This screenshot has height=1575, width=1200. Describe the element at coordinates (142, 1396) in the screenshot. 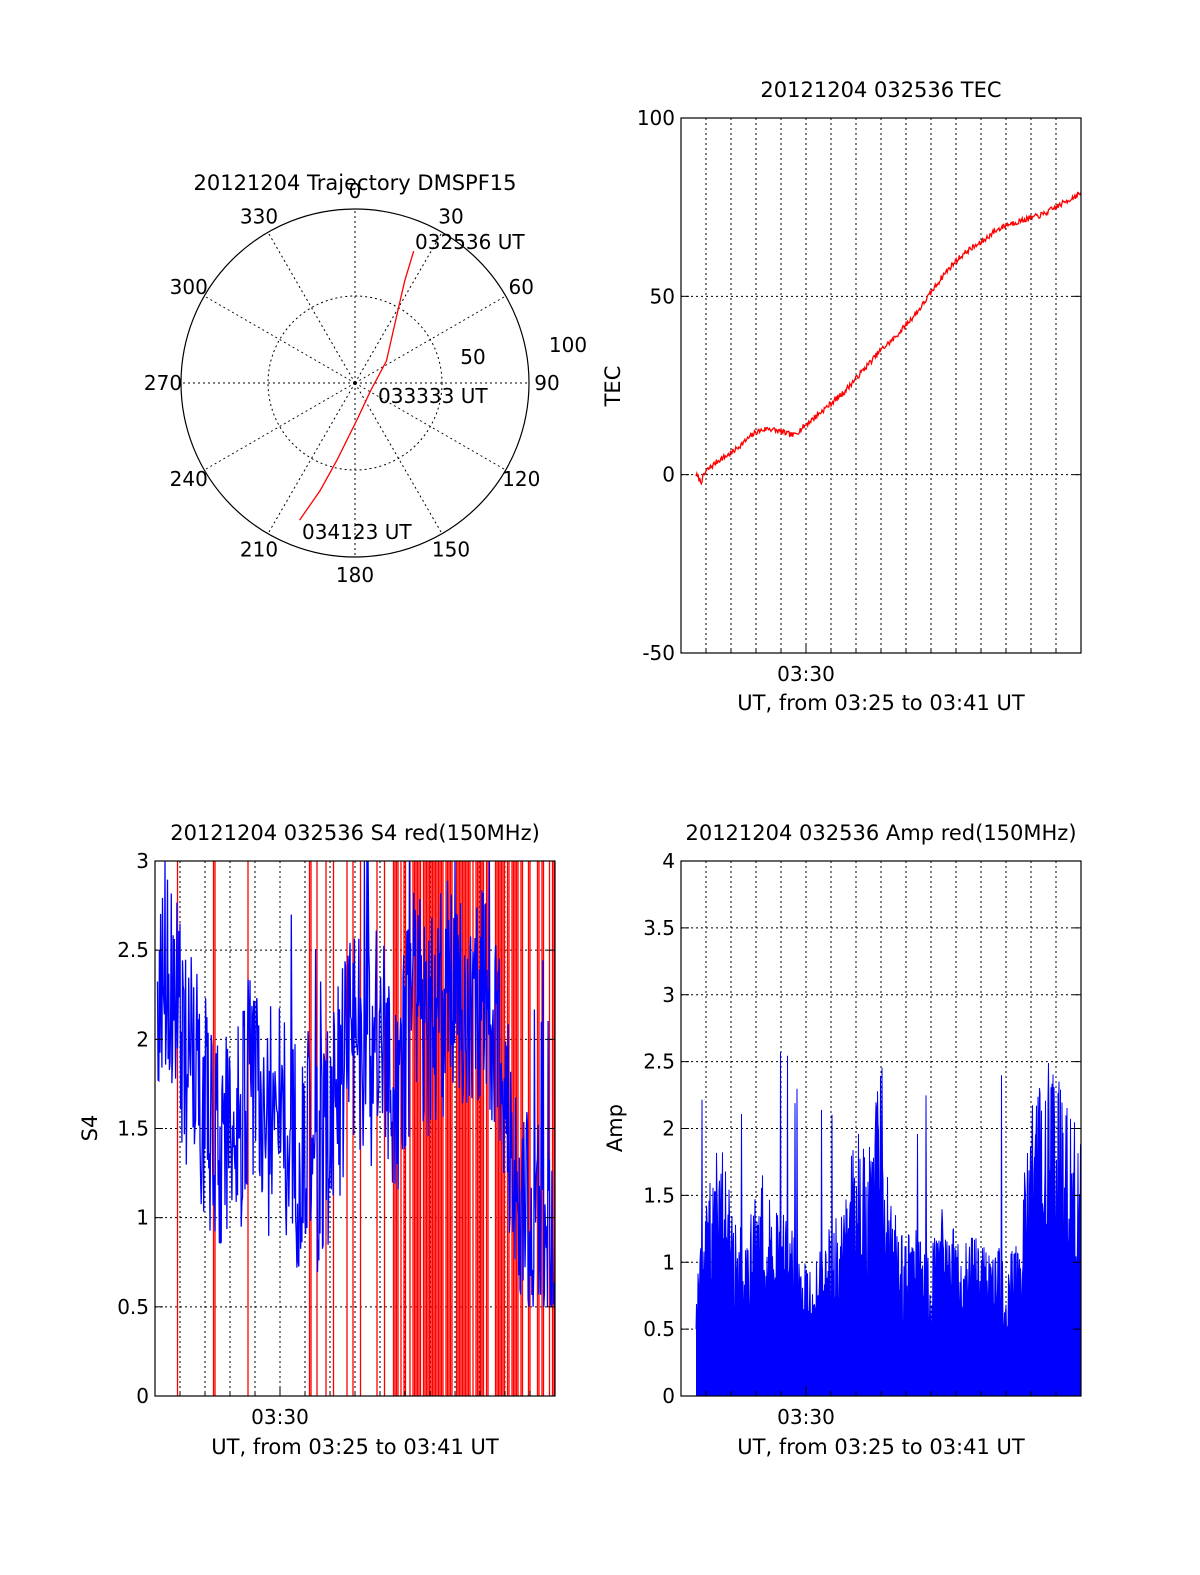

I see `s4-y-tick-label: 0` at that location.